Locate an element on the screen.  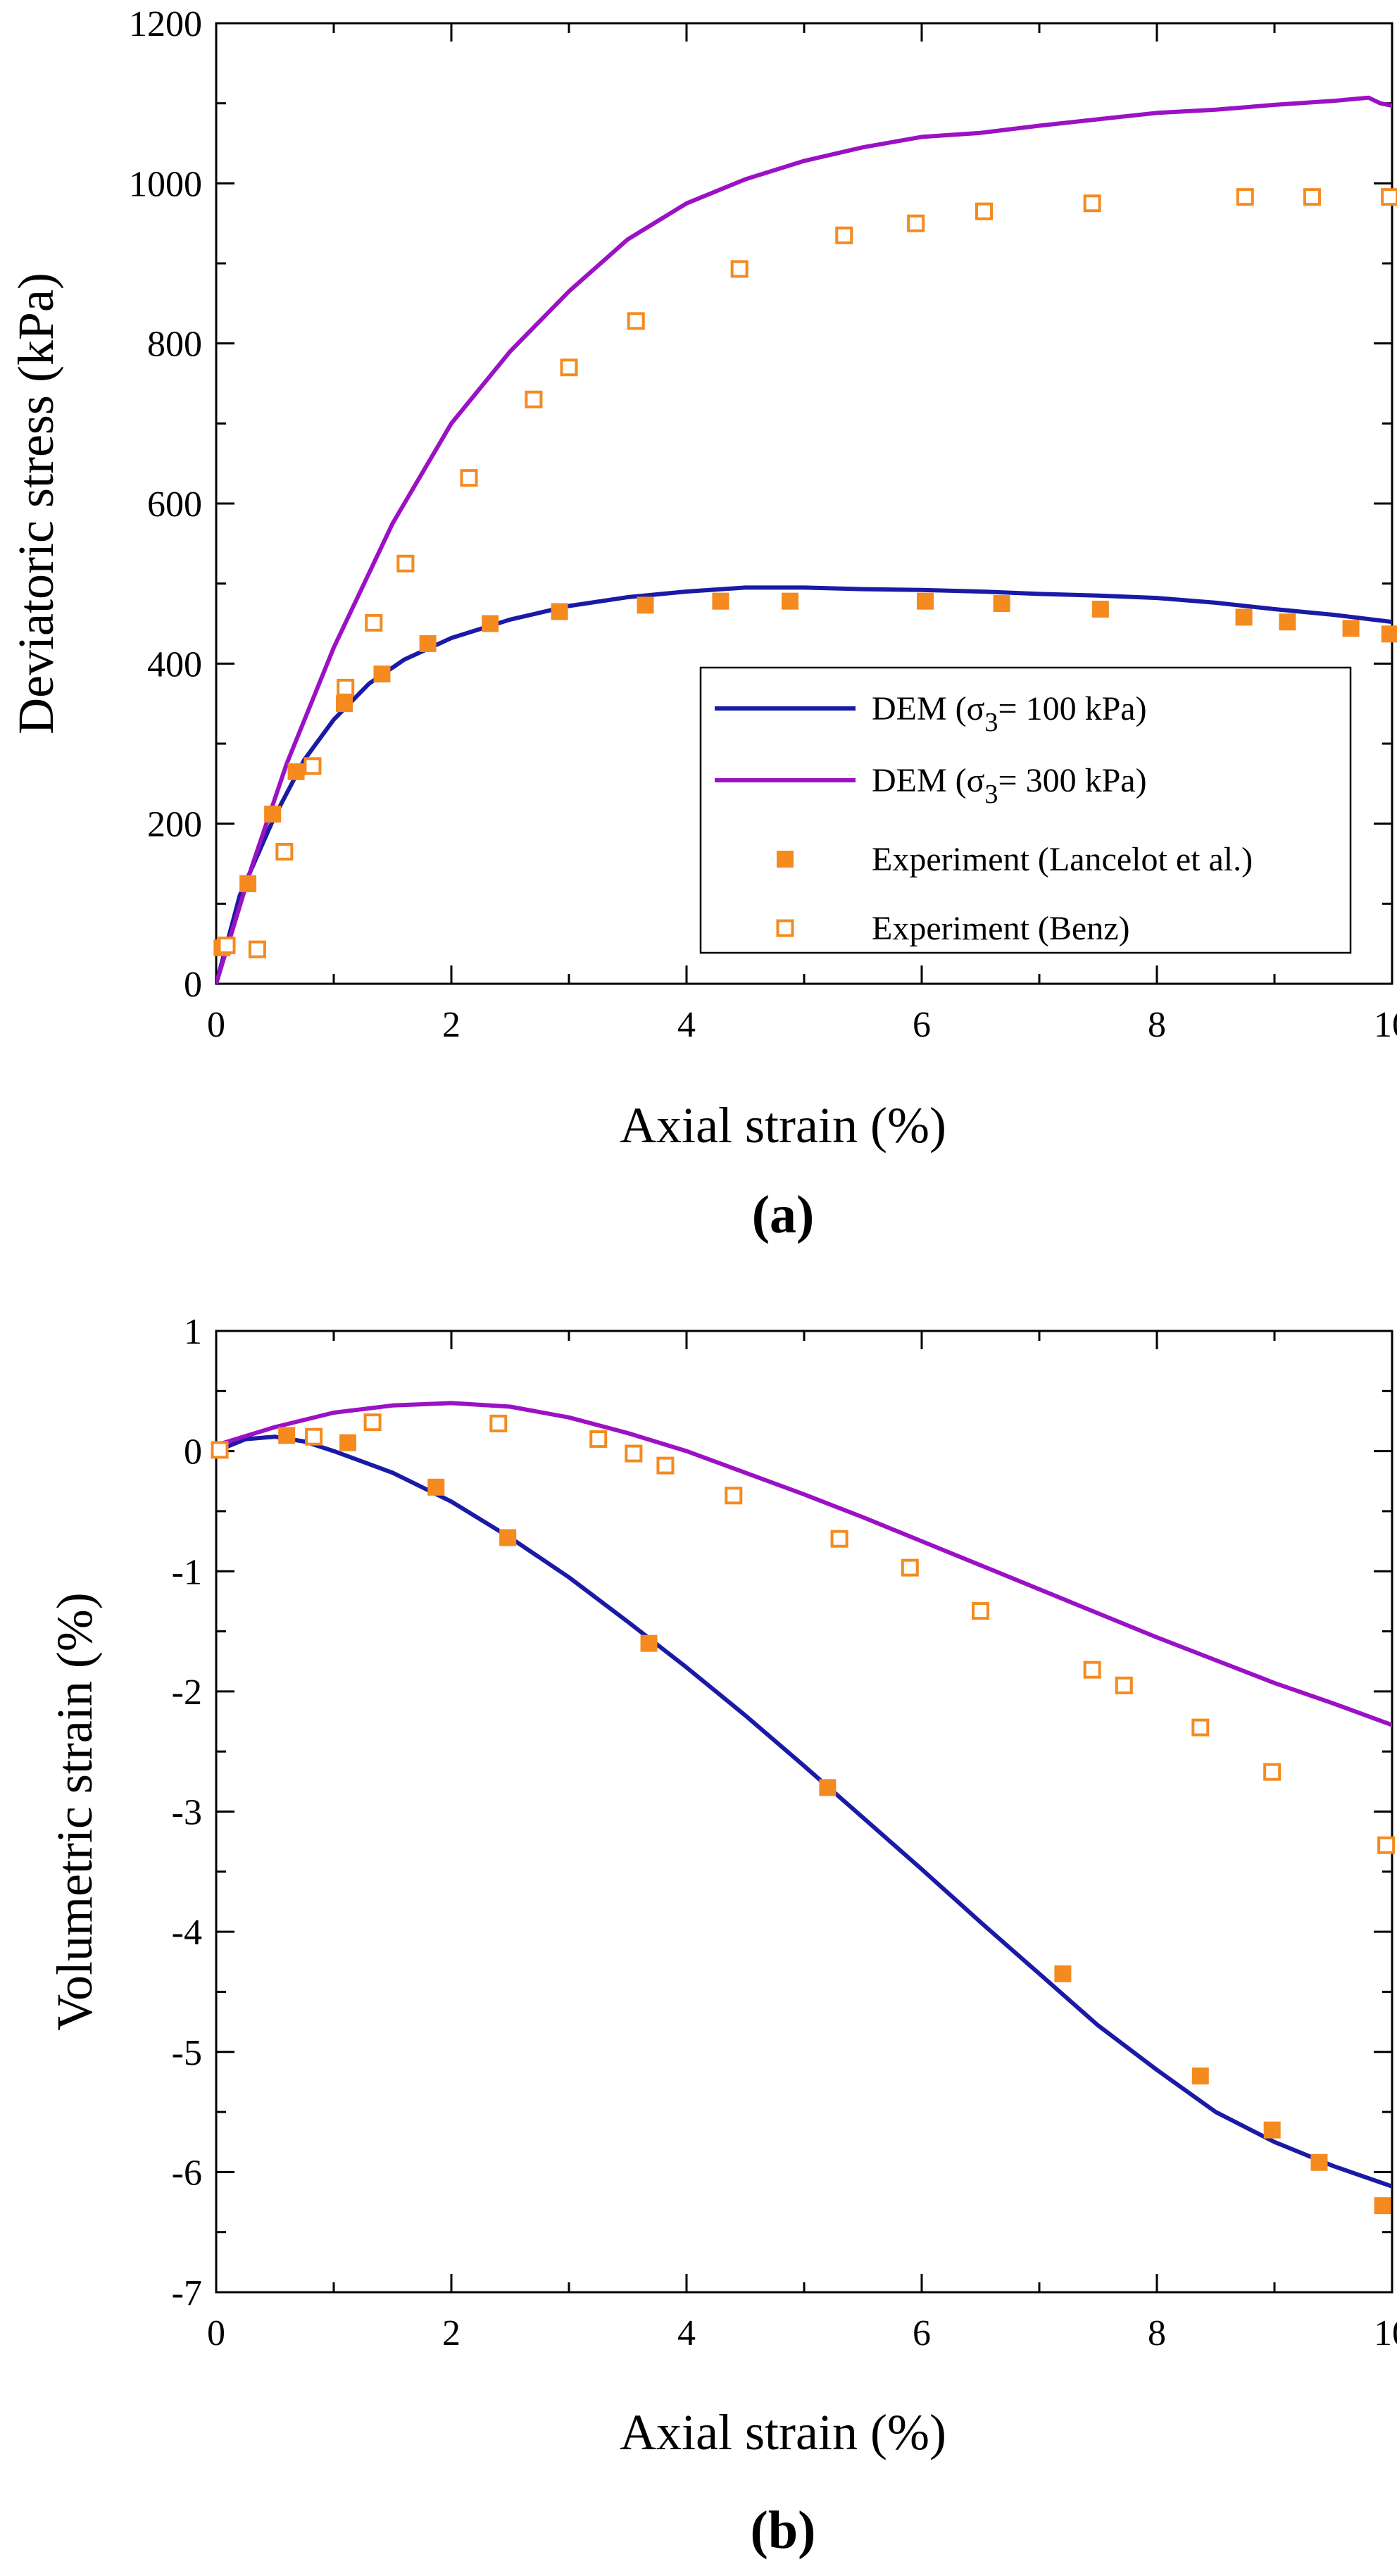
panel-label: (a) is located at coordinates (783, 1214).